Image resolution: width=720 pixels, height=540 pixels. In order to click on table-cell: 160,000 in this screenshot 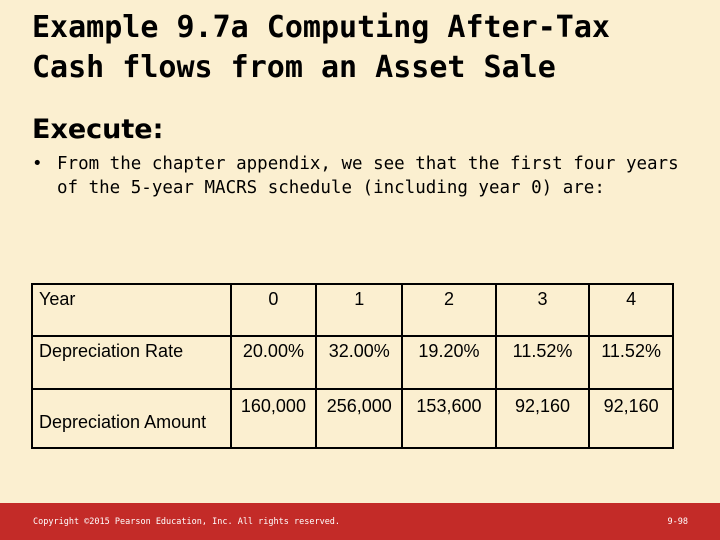, I will do `click(273, 418)`.